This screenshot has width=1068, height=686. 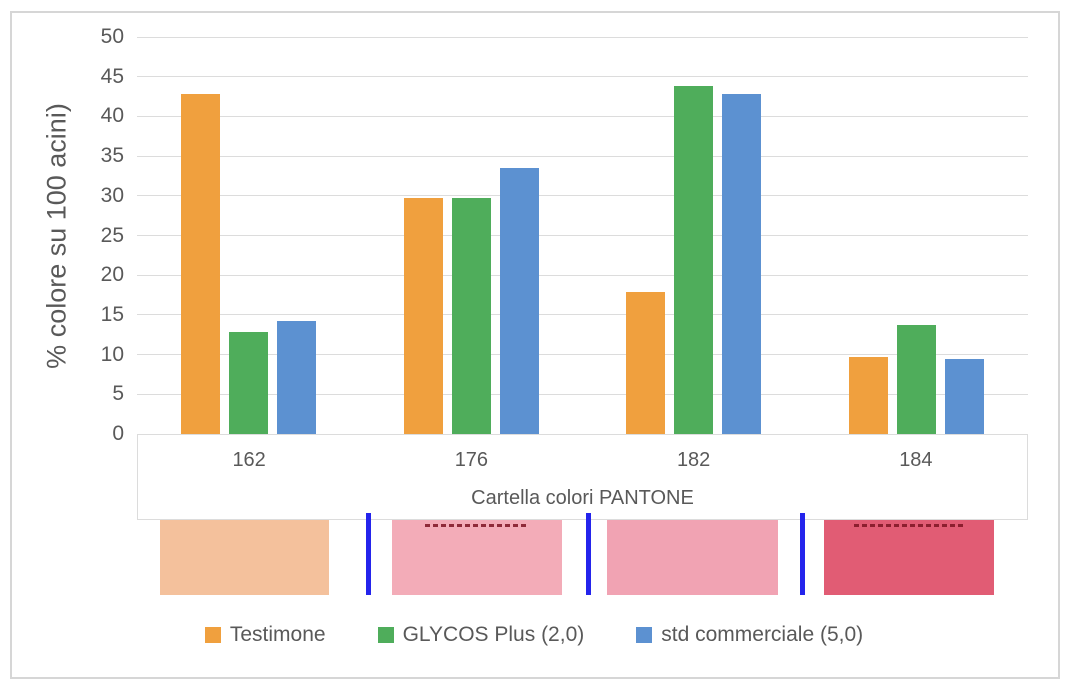 I want to click on legend-item-glycos-plus-2-0: GLYCOS Plus (2,0), so click(x=481, y=635).